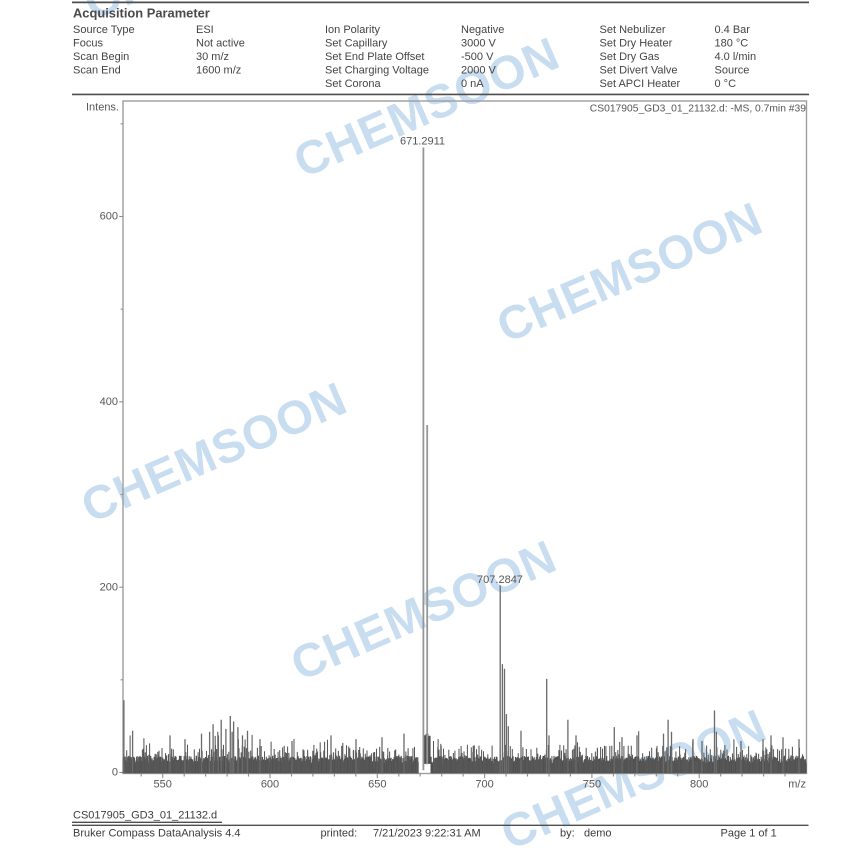 The image size is (859, 860). I want to click on svg-text: 4.0 l/min, so click(736, 57).